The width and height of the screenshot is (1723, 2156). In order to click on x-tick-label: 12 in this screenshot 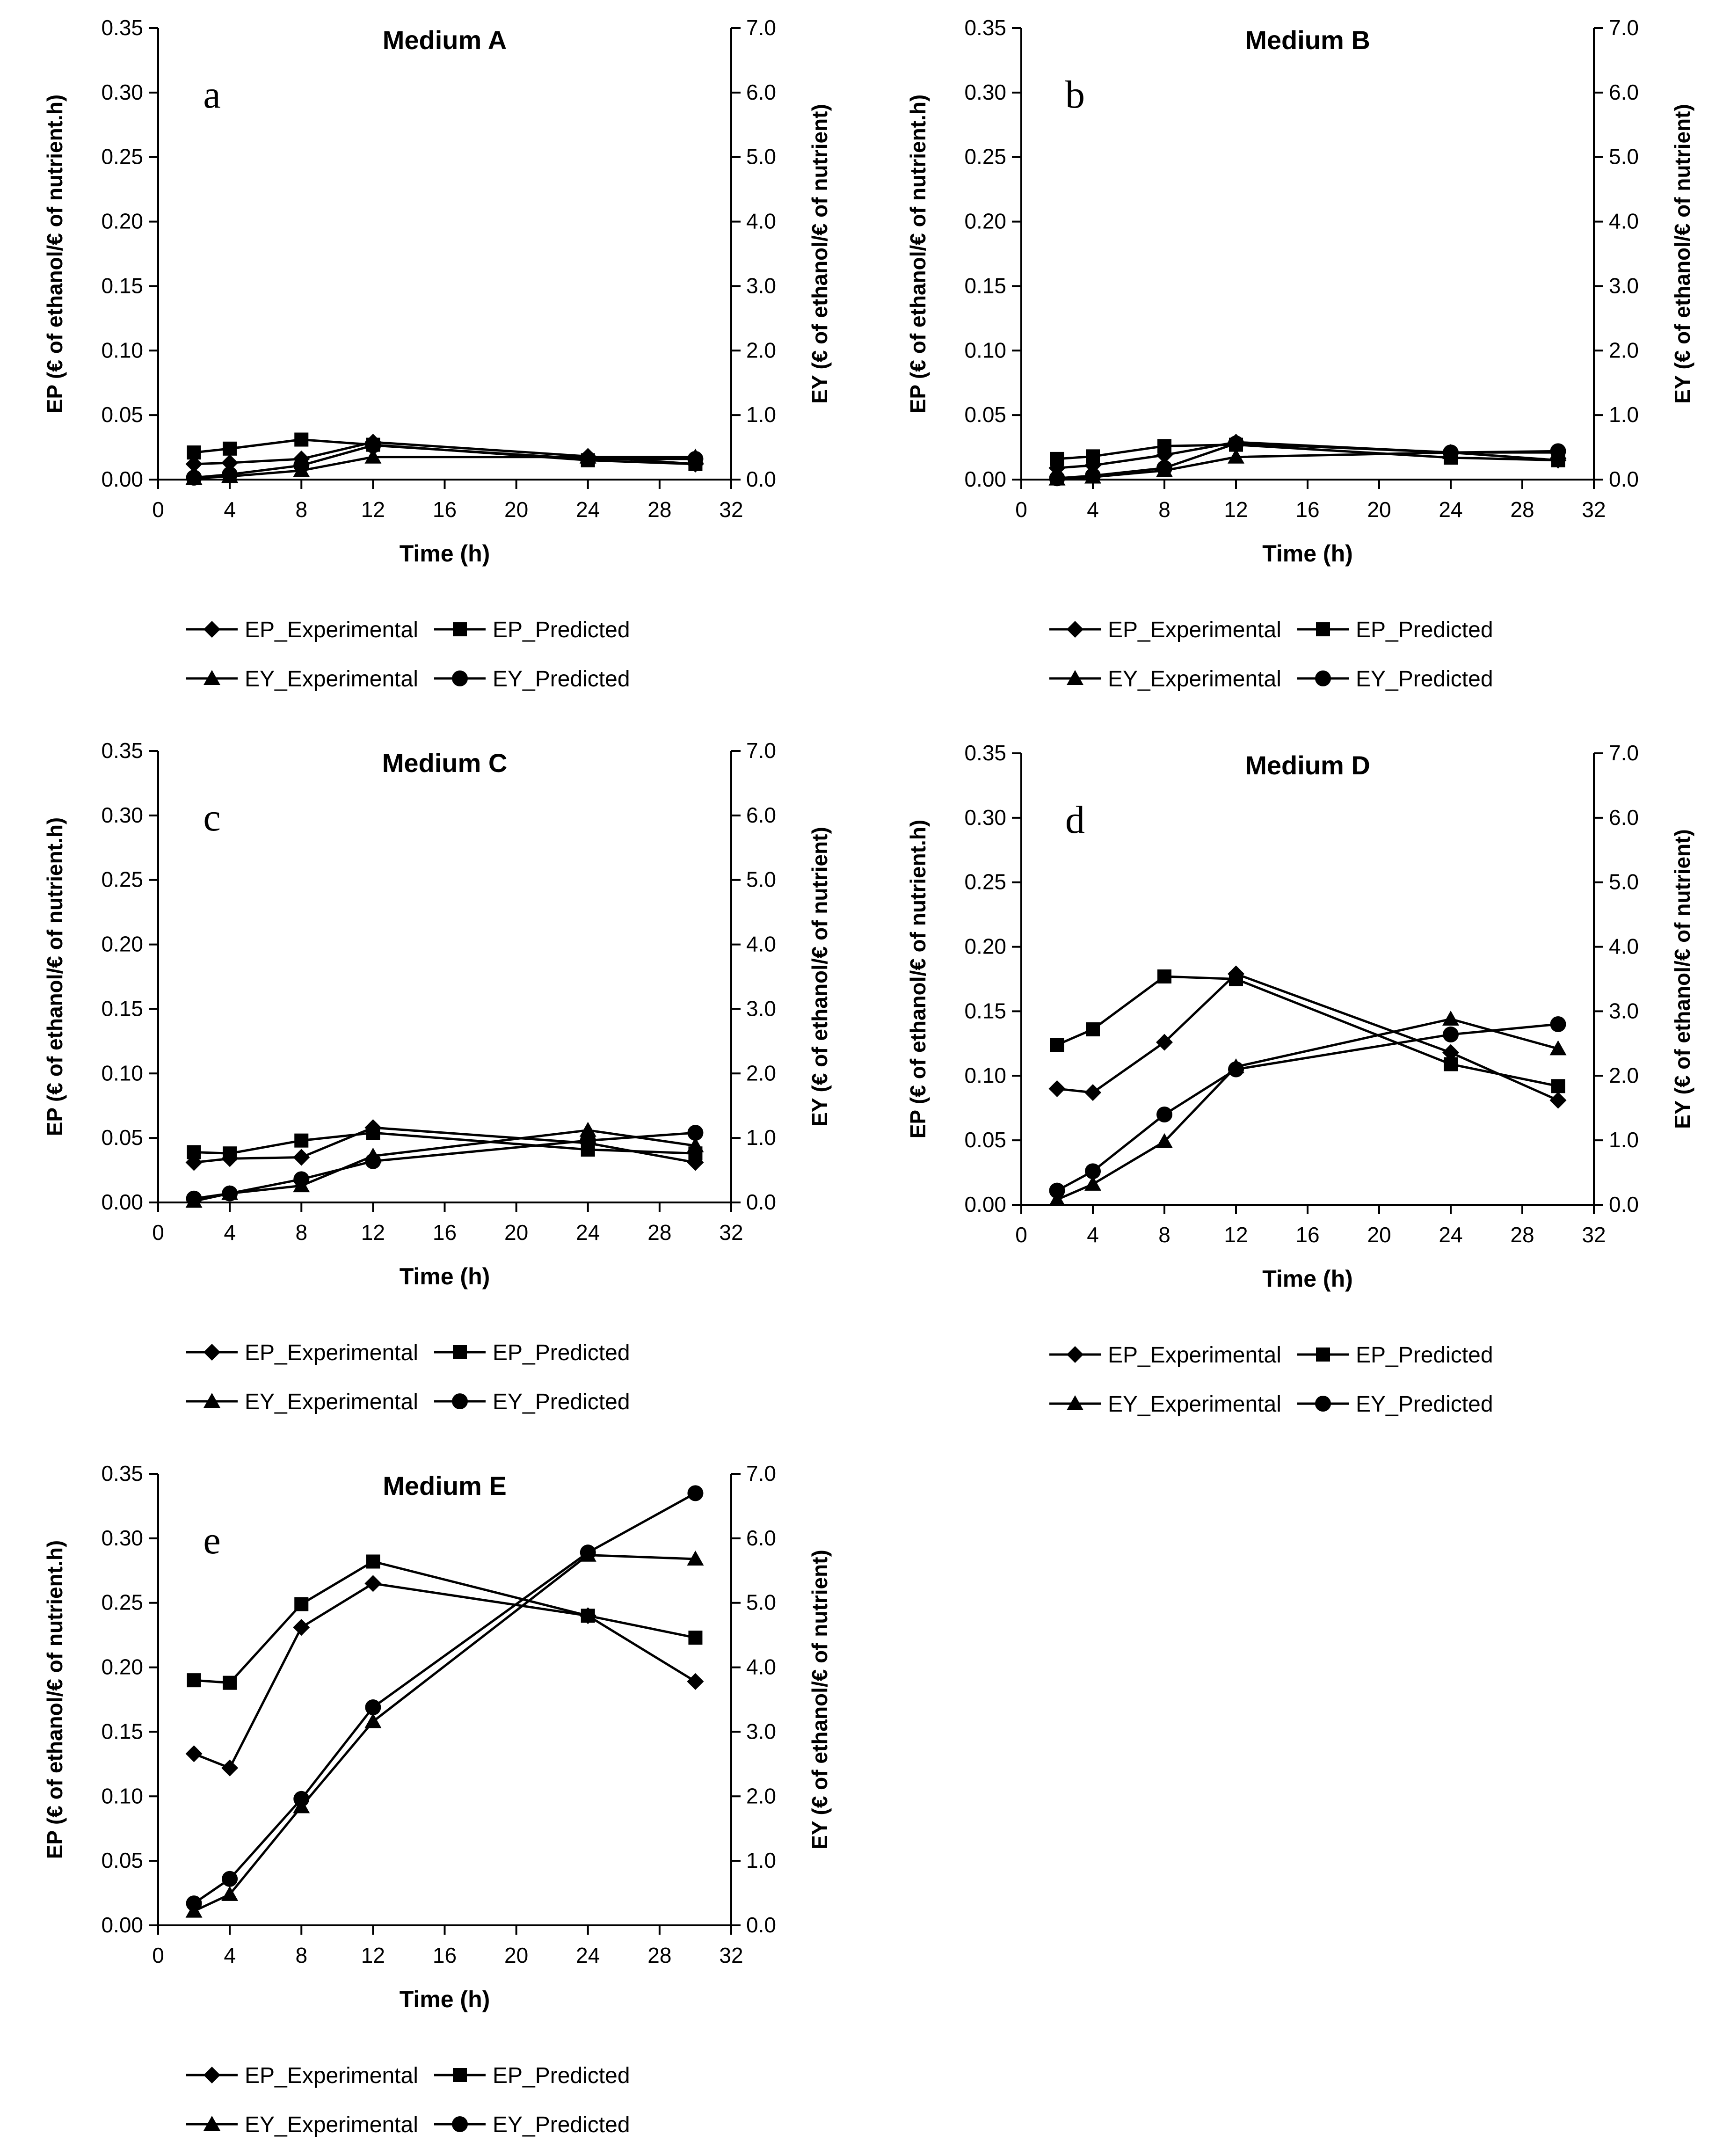, I will do `click(373, 509)`.